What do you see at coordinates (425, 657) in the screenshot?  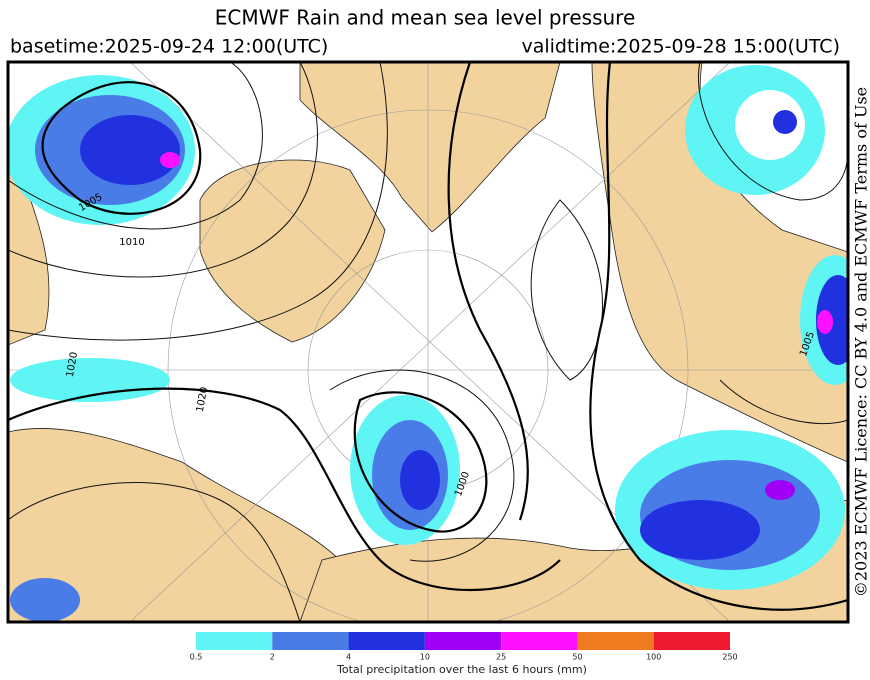 I see `colorbar-tick-label: 10` at bounding box center [425, 657].